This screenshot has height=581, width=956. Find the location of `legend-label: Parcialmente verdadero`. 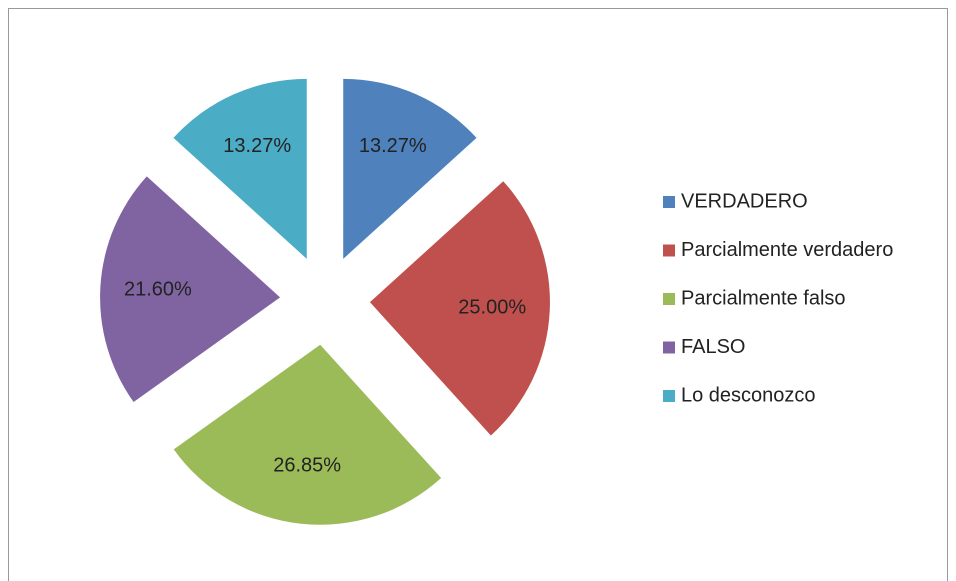

legend-label: Parcialmente verdadero is located at coordinates (787, 250).